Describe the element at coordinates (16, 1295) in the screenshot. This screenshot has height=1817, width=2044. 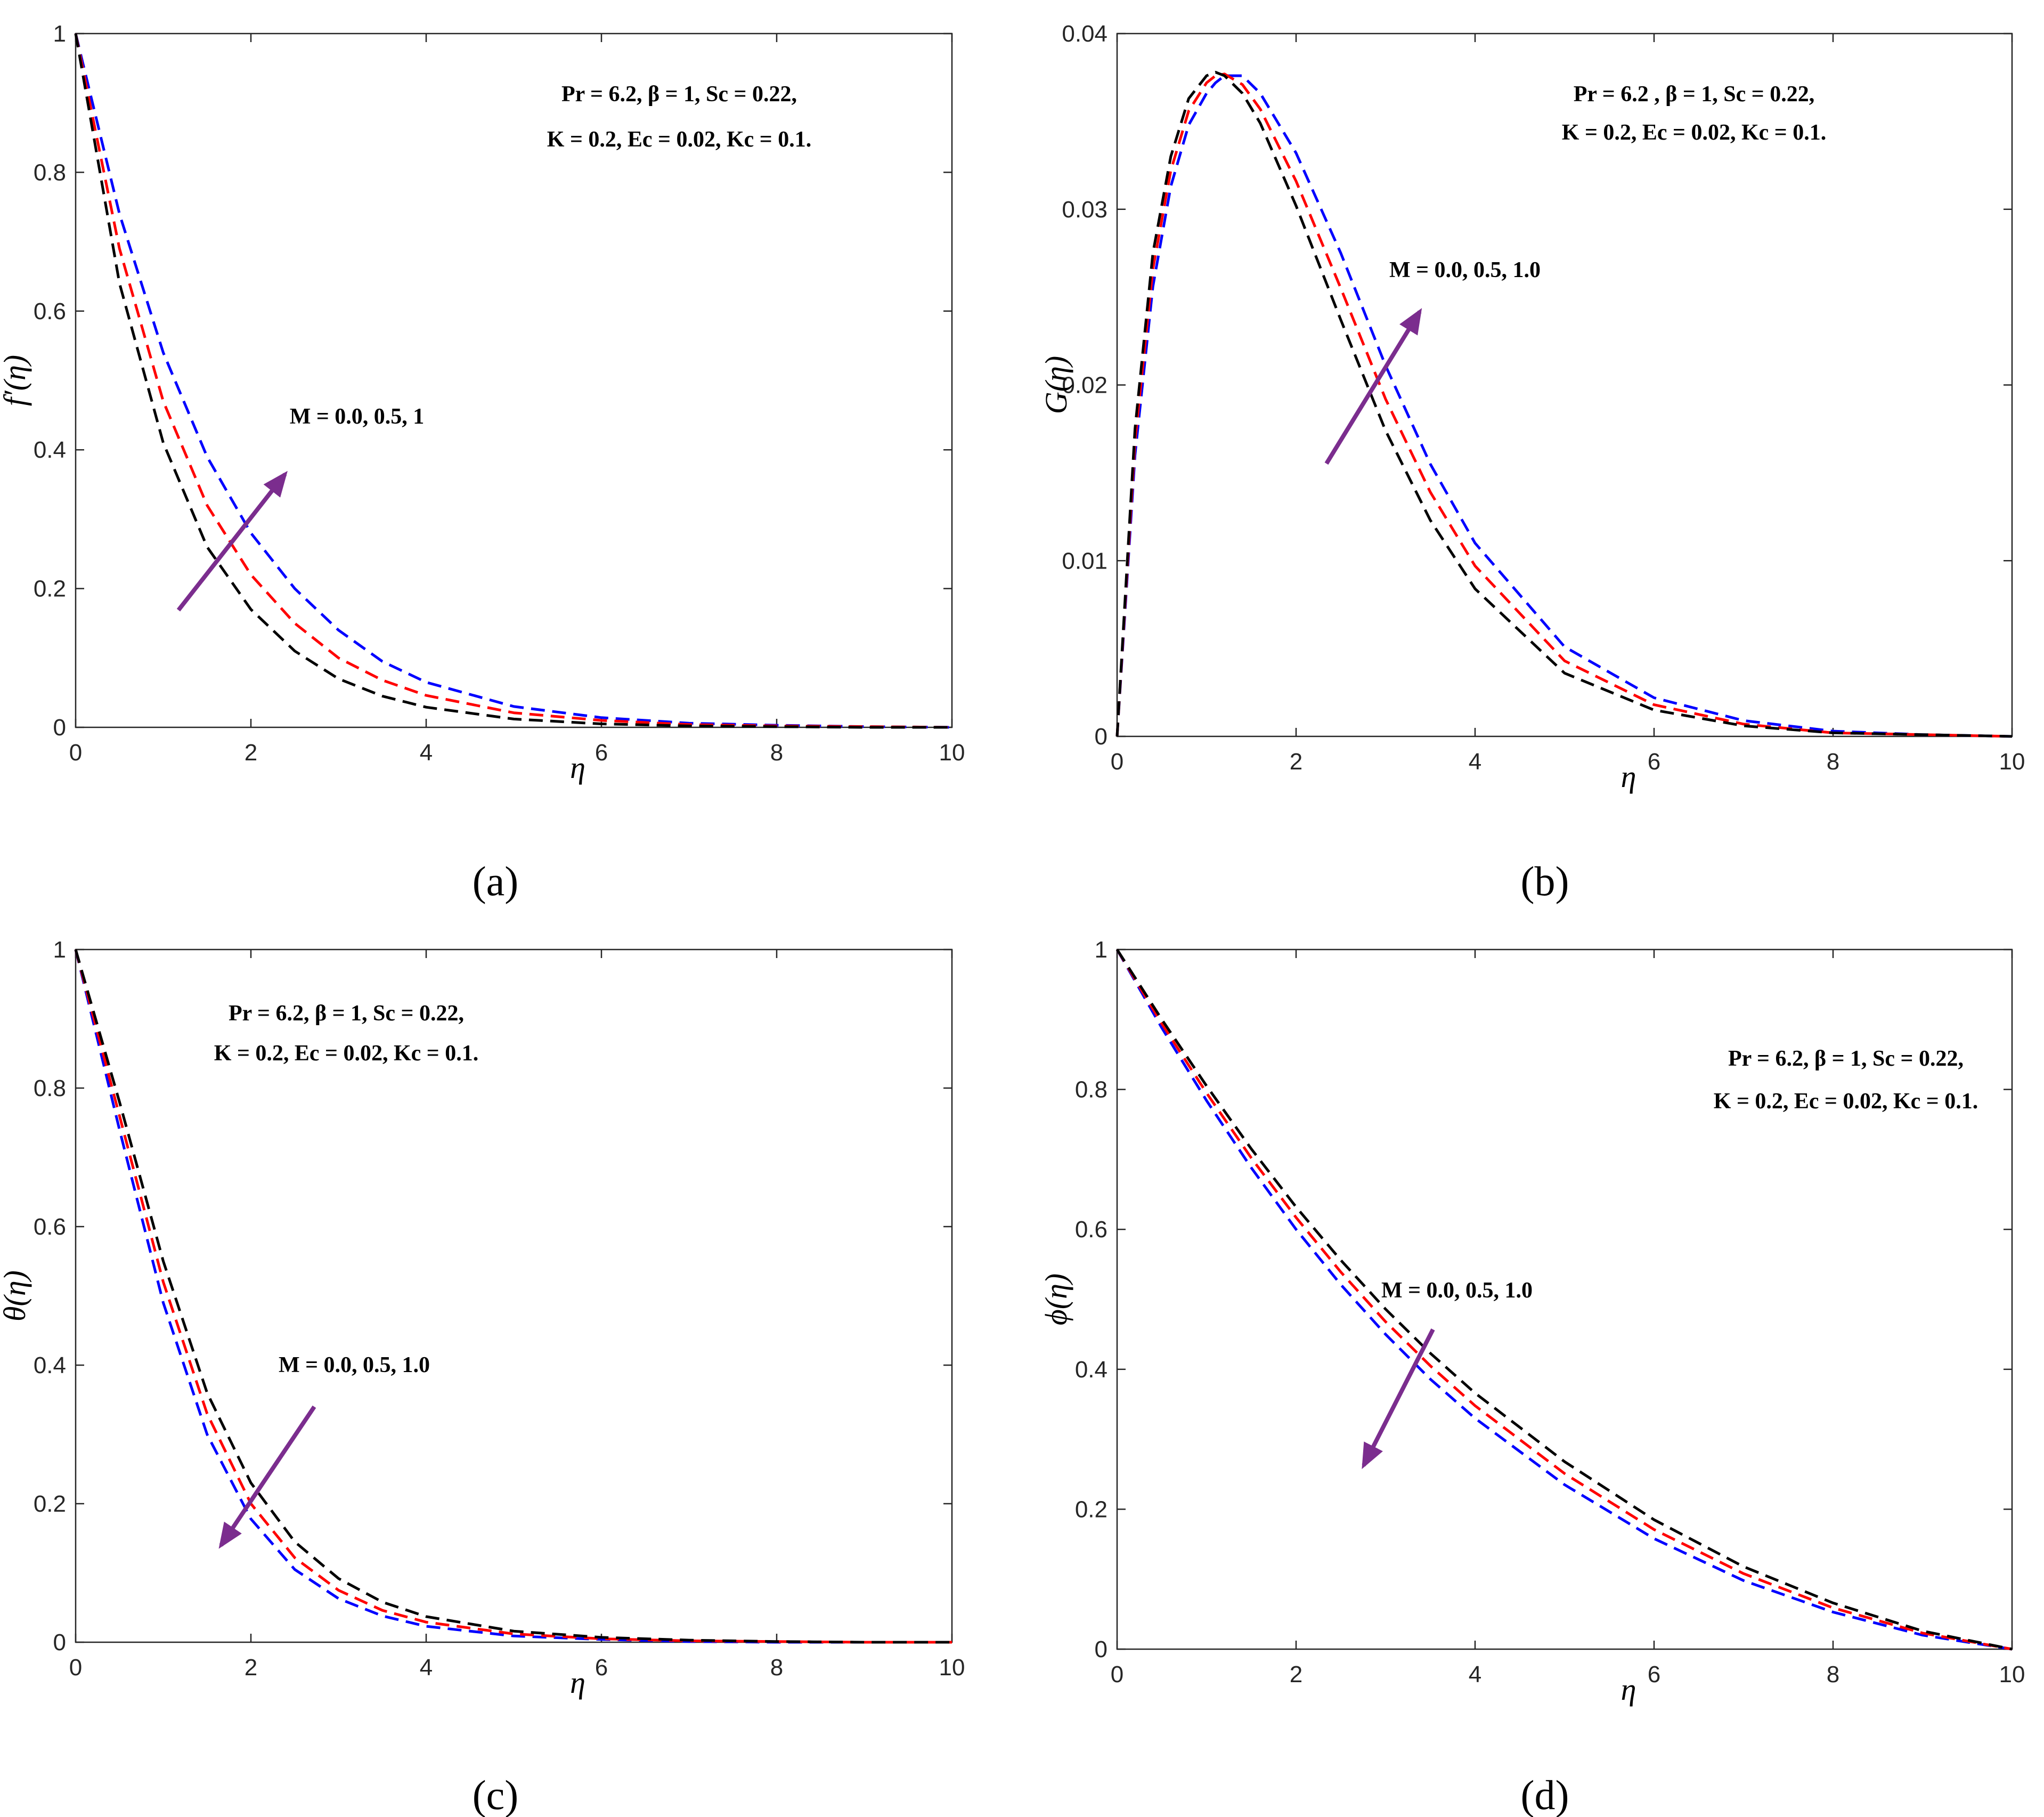
I see `y-axis-label: θ(η)` at that location.